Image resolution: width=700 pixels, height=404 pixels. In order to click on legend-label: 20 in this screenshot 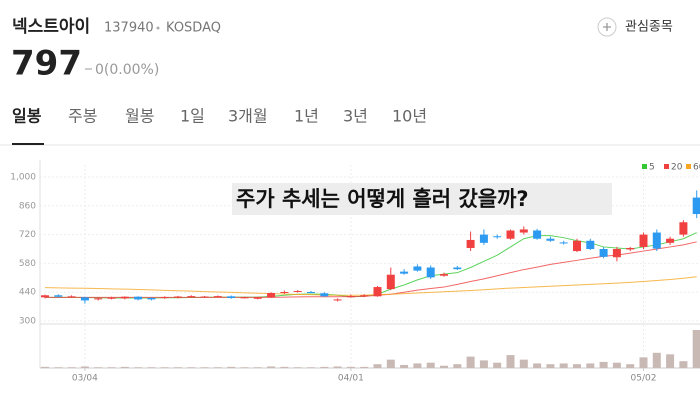, I will do `click(677, 168)`.